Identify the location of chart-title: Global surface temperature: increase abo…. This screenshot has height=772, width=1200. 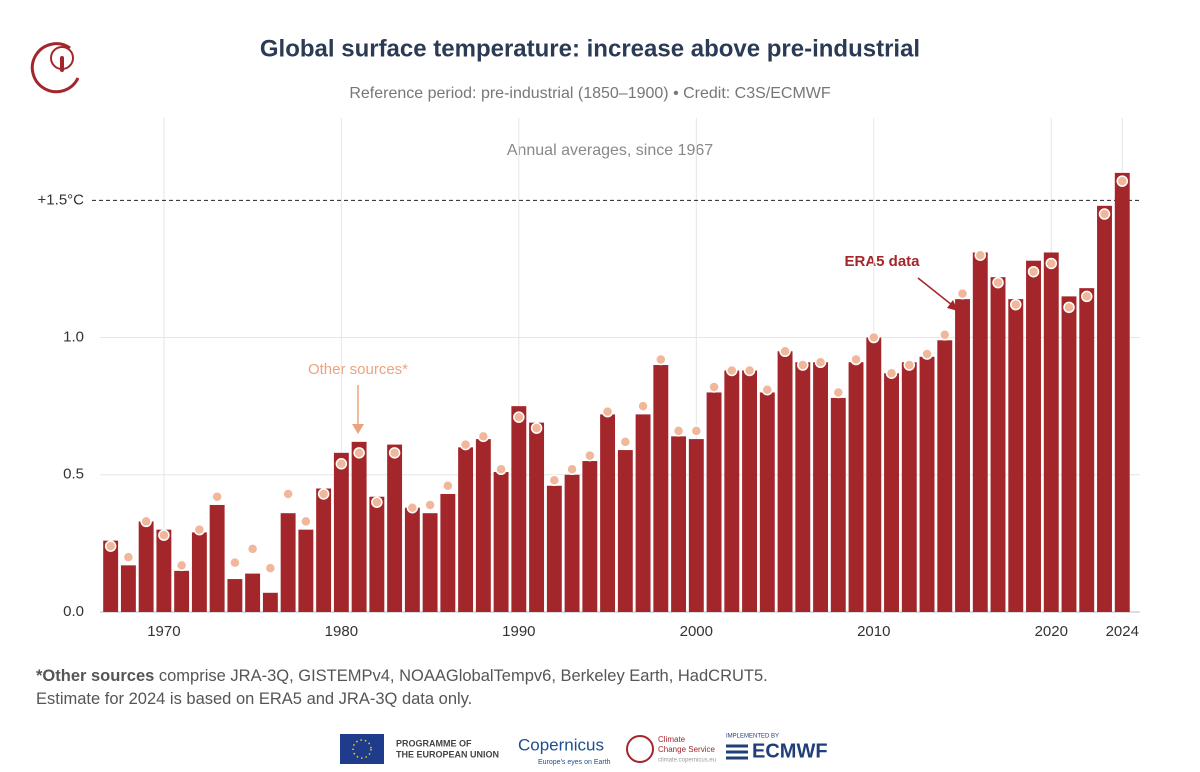
(590, 48).